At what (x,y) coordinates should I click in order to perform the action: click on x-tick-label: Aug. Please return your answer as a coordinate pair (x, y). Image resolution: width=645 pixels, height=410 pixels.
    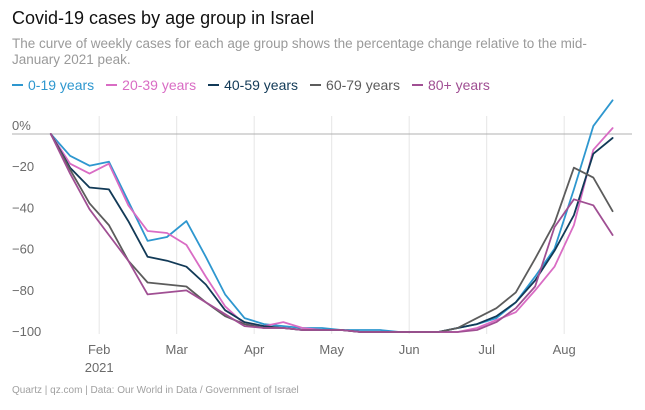
    Looking at the image, I should click on (564, 349).